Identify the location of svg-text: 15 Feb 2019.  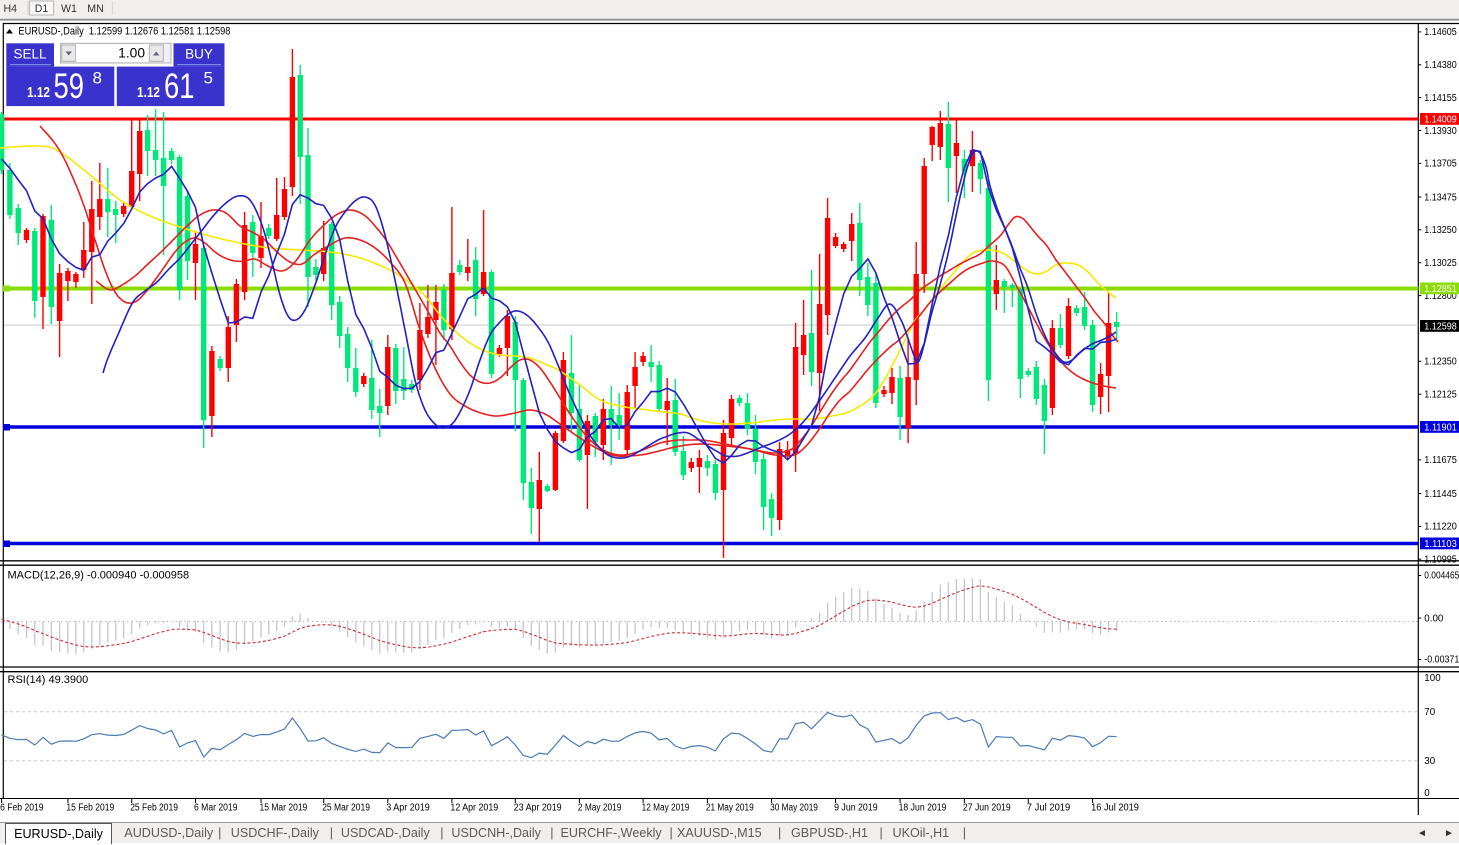
(90, 808).